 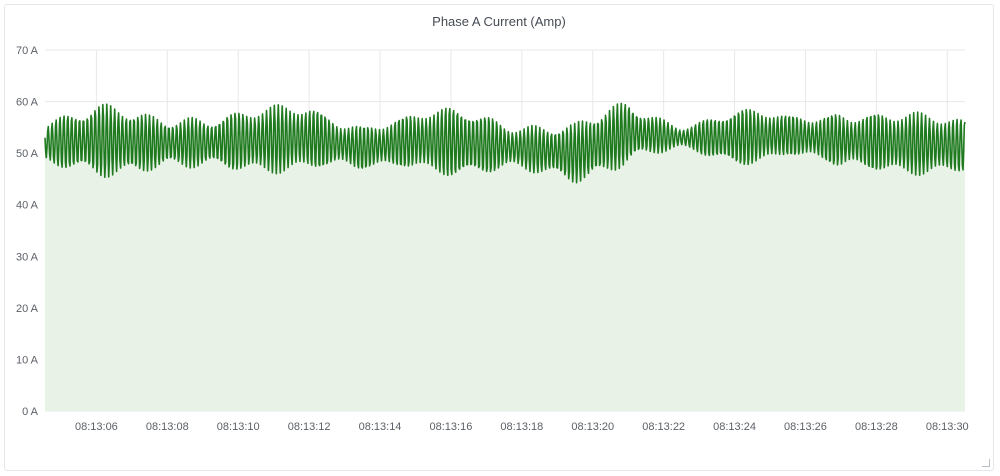 I want to click on x-tick-label: 08:13:08, so click(x=167, y=427).